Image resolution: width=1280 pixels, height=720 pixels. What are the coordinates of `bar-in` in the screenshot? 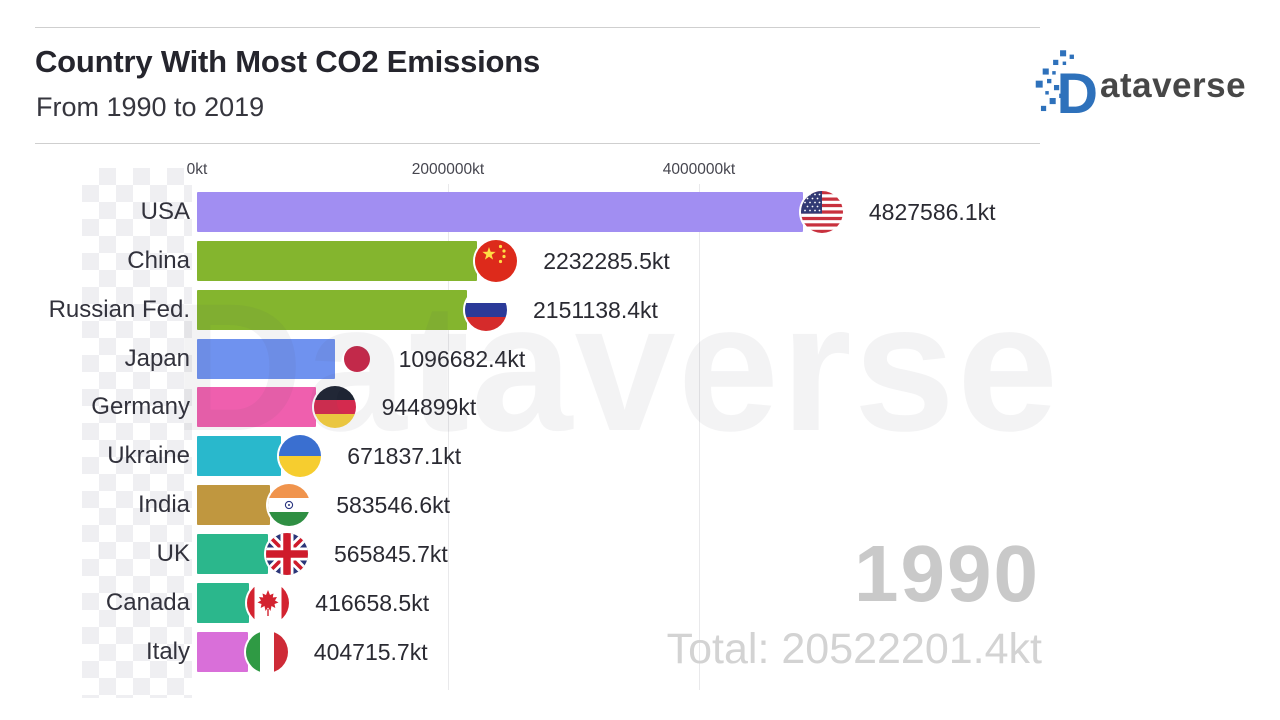 It's located at (234, 505).